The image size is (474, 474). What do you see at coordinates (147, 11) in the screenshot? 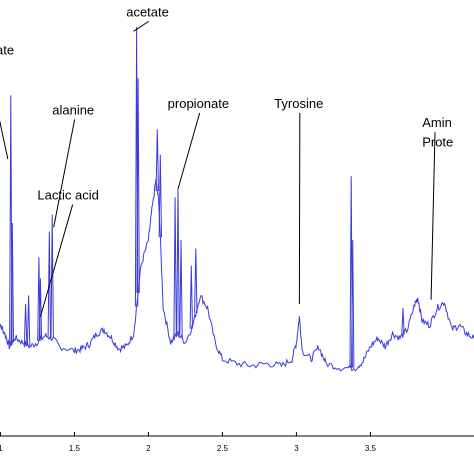
I see `peak-label: acetate` at bounding box center [147, 11].